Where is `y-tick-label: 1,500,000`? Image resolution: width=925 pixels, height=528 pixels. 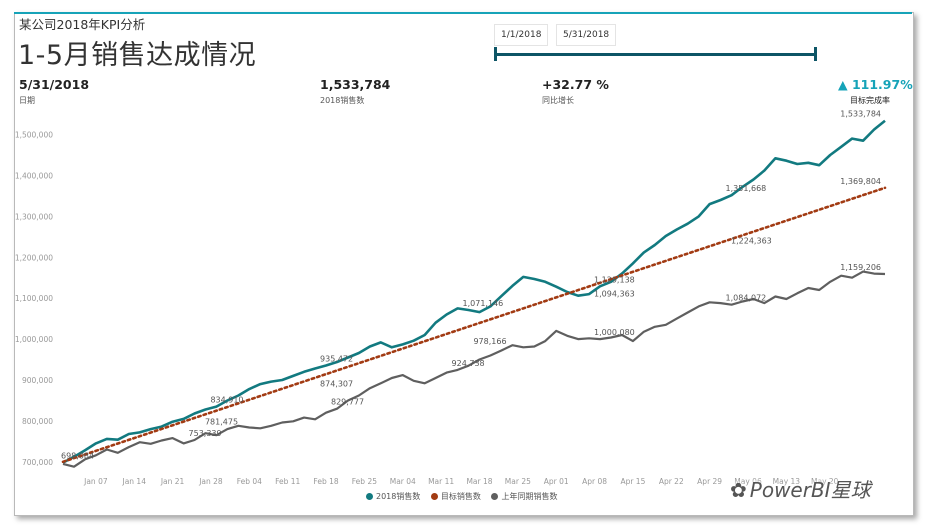
y-tick-label: 1,500,000 is located at coordinates (34, 135).